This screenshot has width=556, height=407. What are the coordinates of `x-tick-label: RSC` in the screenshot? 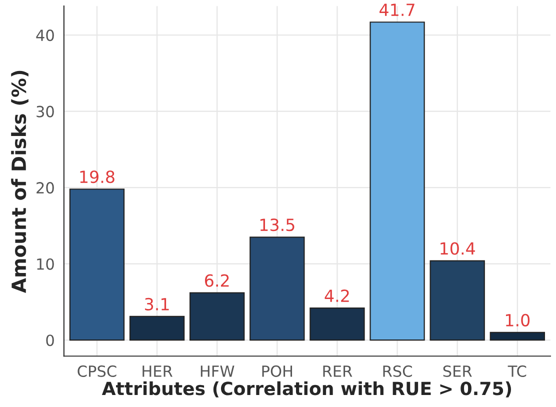 It's located at (397, 371).